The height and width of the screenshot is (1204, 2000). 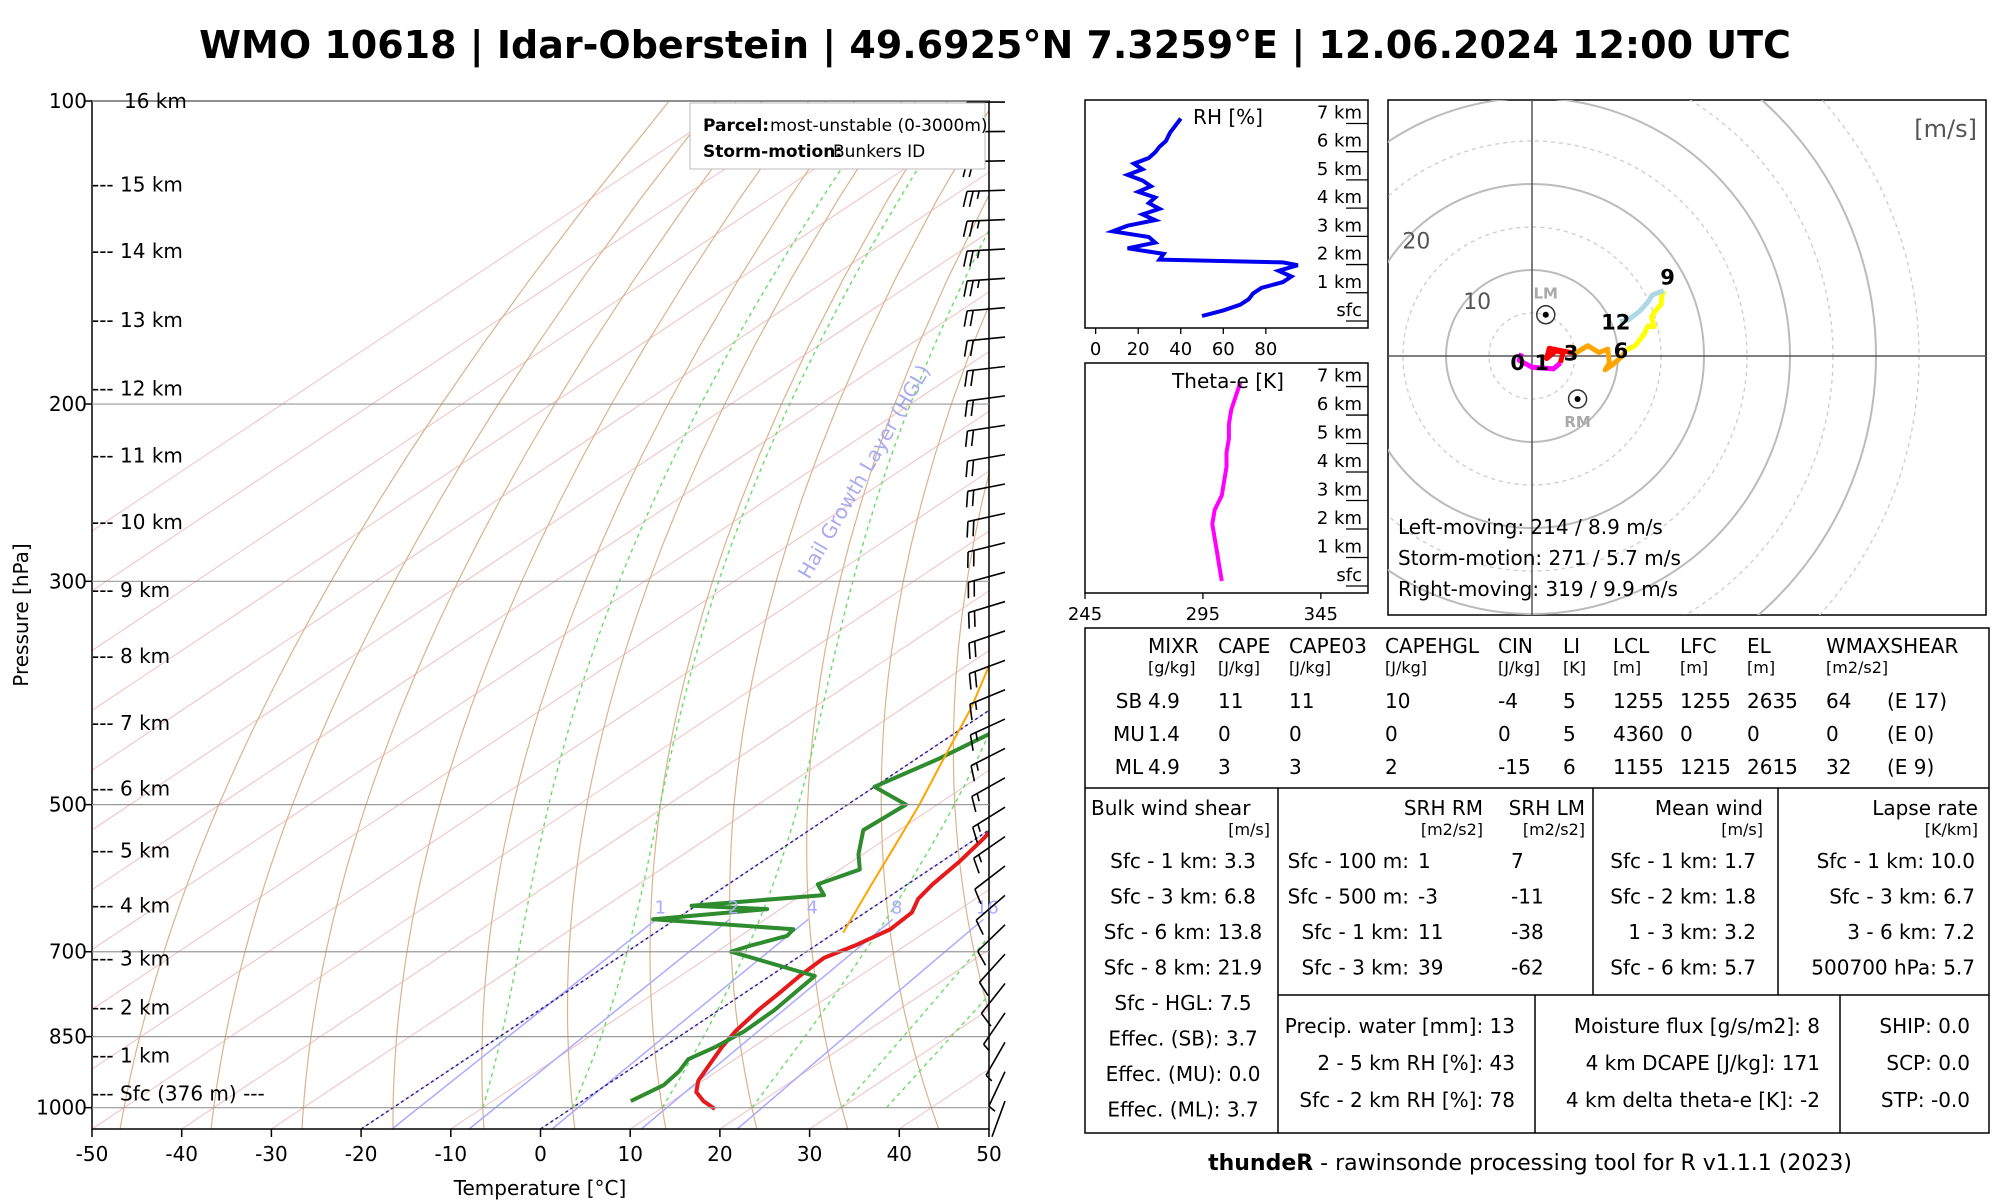 I want to click on temperature-tick-label: 40, so click(x=899, y=1154).